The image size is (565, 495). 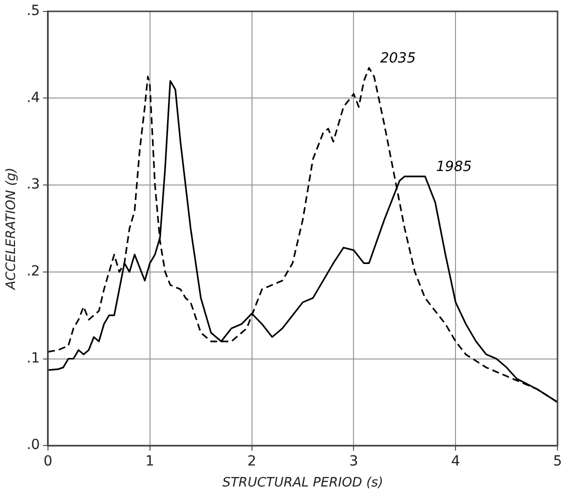 What do you see at coordinates (12, 229) in the screenshot?
I see `y-axis-title: ACCELERATION (g)` at bounding box center [12, 229].